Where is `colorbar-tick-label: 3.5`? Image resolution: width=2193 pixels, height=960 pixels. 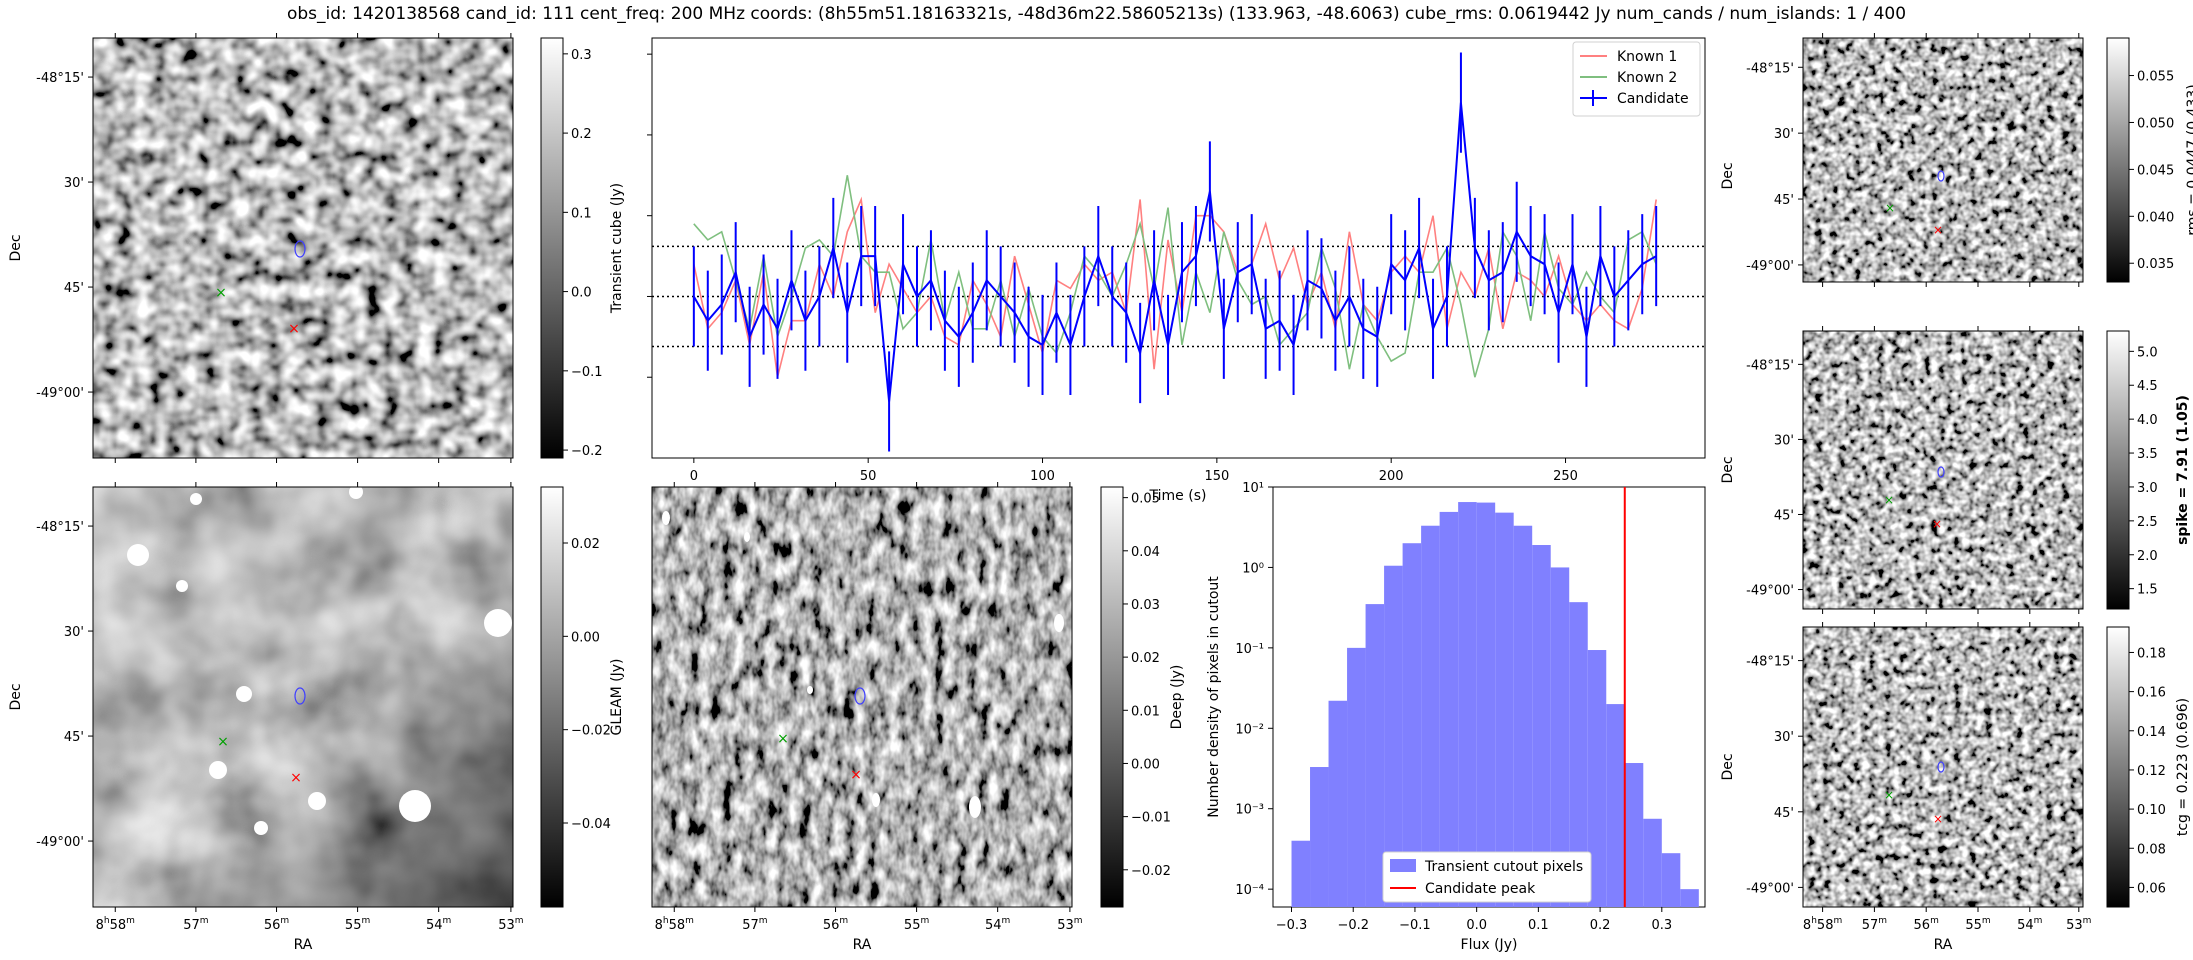
colorbar-tick-label: 3.5 is located at coordinates (2147, 454).